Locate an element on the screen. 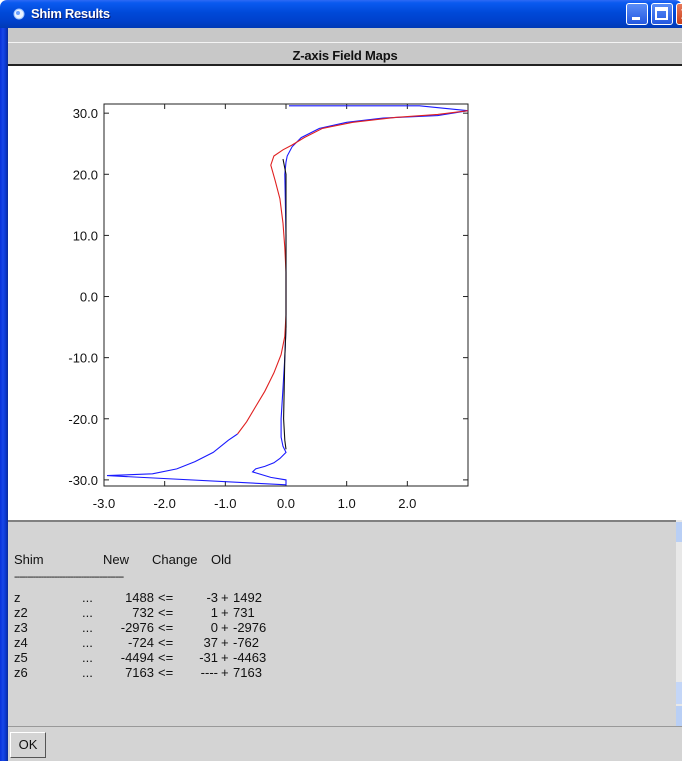 This screenshot has height=761, width=682. y-tick-label: 30.0 is located at coordinates (85, 113).